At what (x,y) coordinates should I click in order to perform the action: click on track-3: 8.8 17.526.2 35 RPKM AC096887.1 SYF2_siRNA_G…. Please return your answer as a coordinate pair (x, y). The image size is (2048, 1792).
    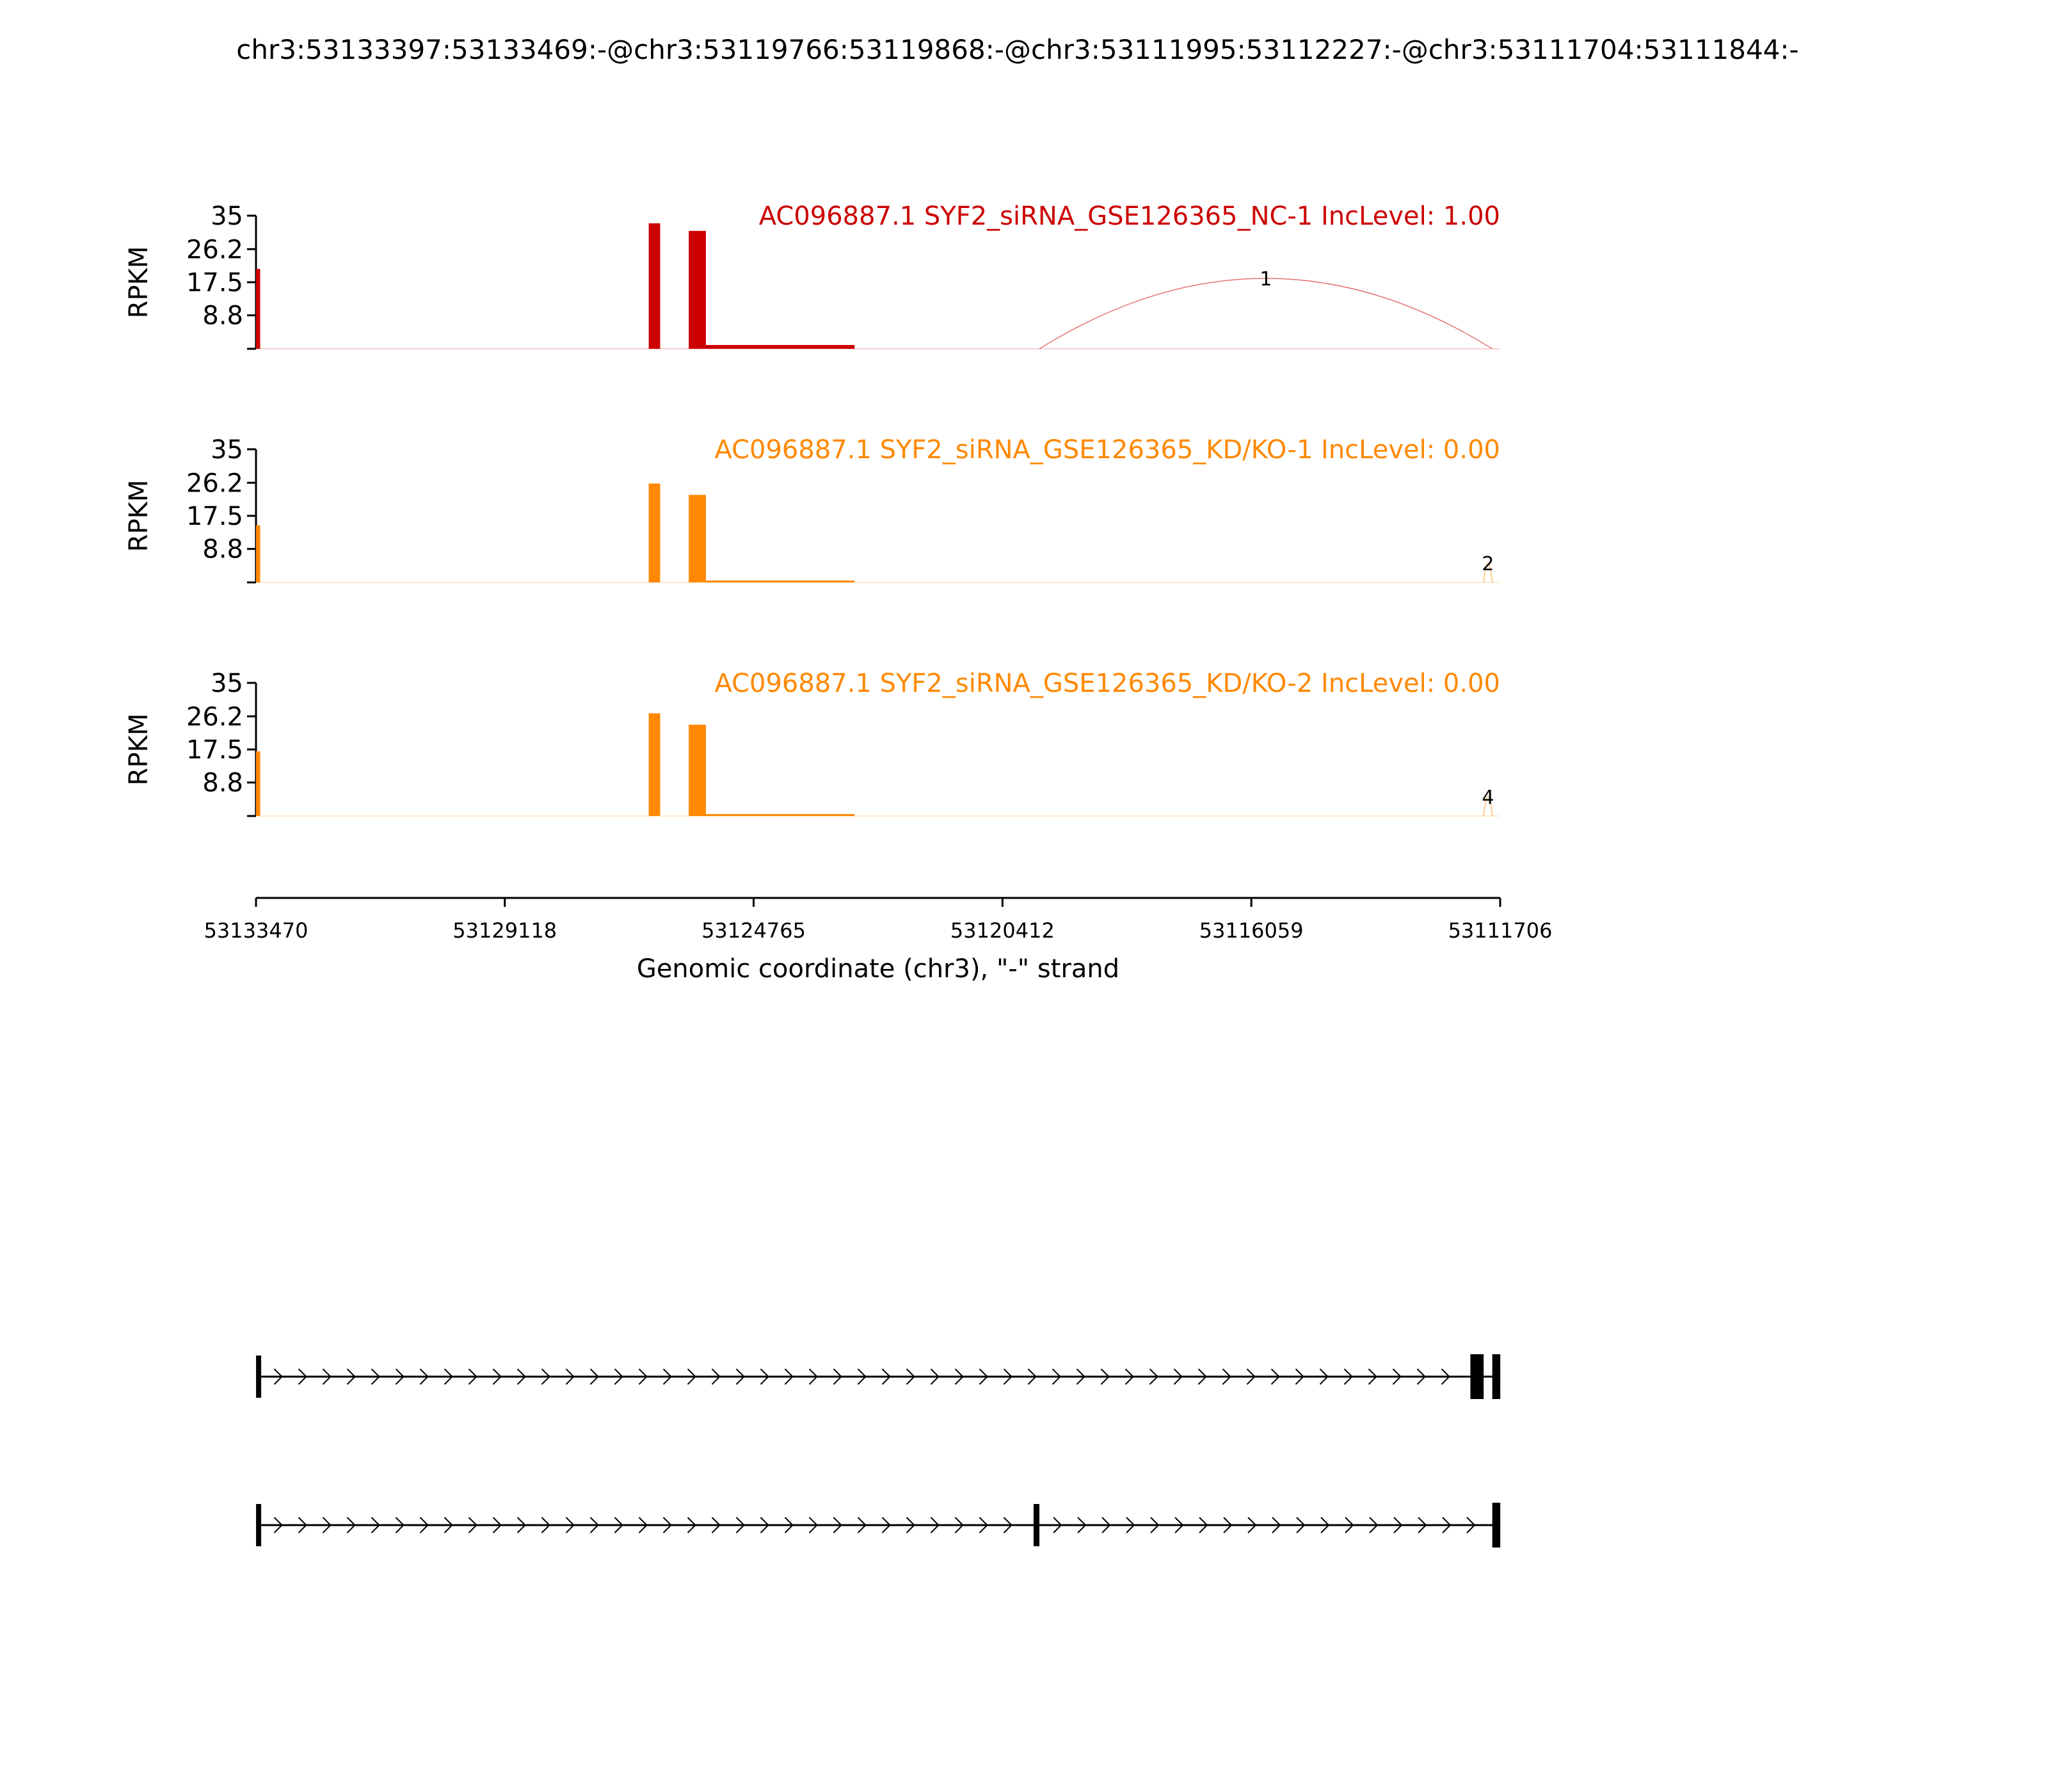
    Looking at the image, I should click on (812, 743).